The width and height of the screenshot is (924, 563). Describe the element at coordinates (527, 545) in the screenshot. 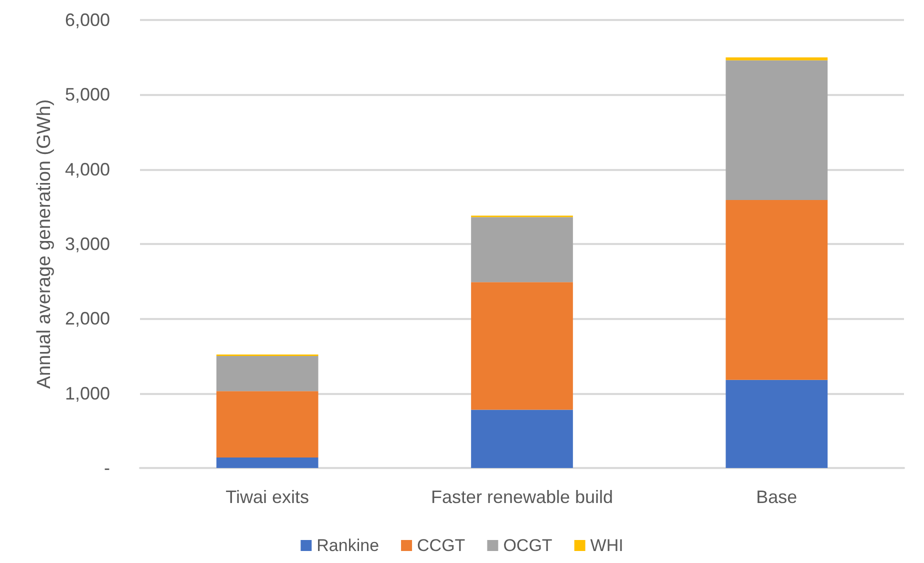

I see `legend-label: OCGT` at that location.